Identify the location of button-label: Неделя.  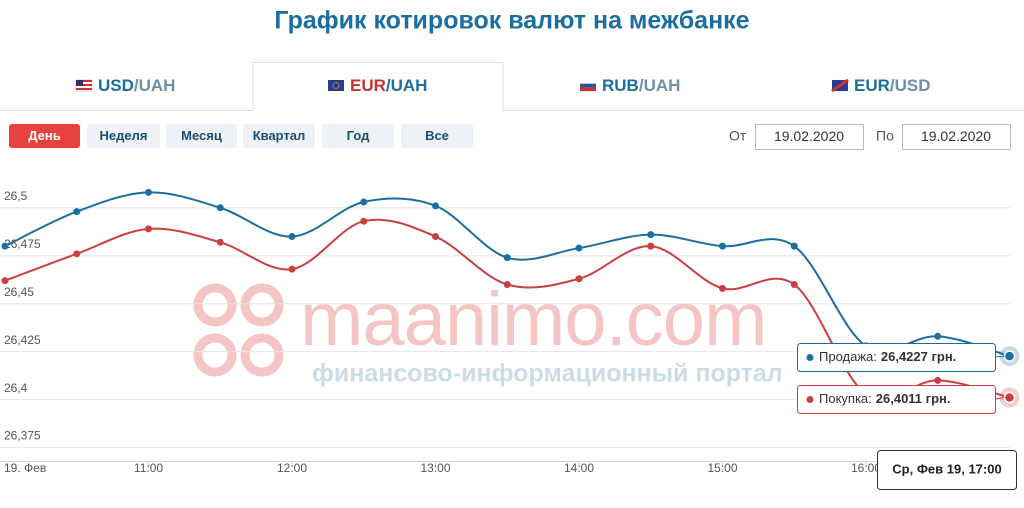
(124, 135).